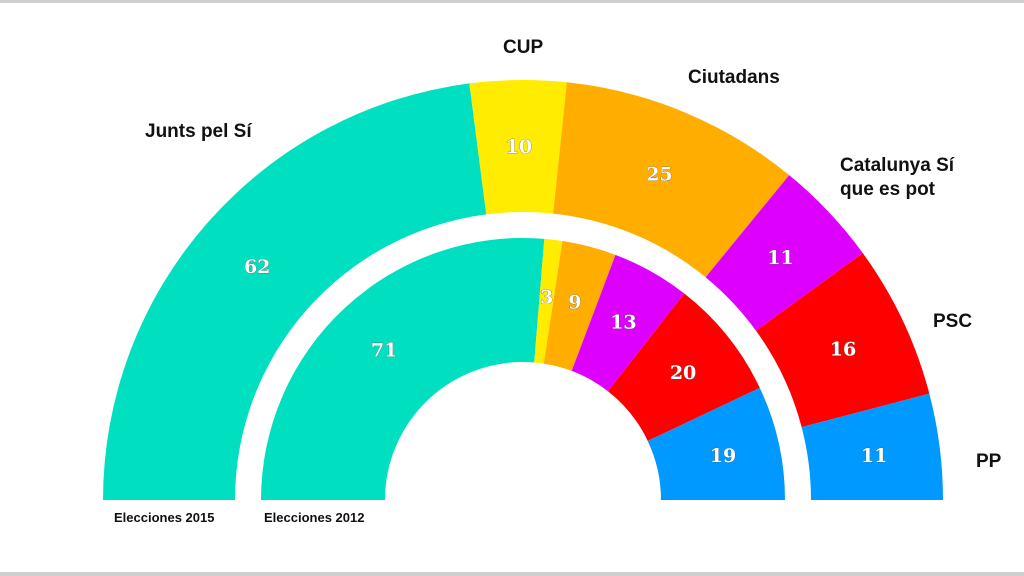  I want to click on value-inner-1: 3, so click(546, 297).